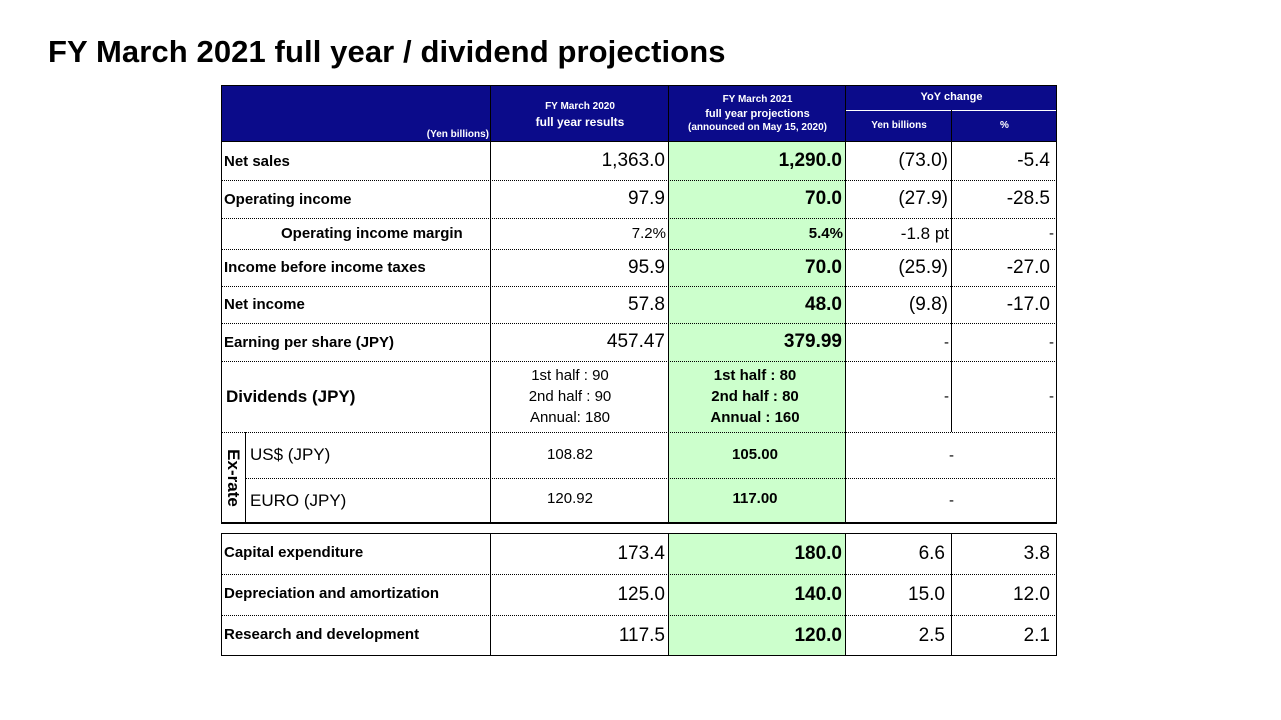  What do you see at coordinates (291, 396) in the screenshot?
I see `row-label-dividends: Dividends (JPY)` at bounding box center [291, 396].